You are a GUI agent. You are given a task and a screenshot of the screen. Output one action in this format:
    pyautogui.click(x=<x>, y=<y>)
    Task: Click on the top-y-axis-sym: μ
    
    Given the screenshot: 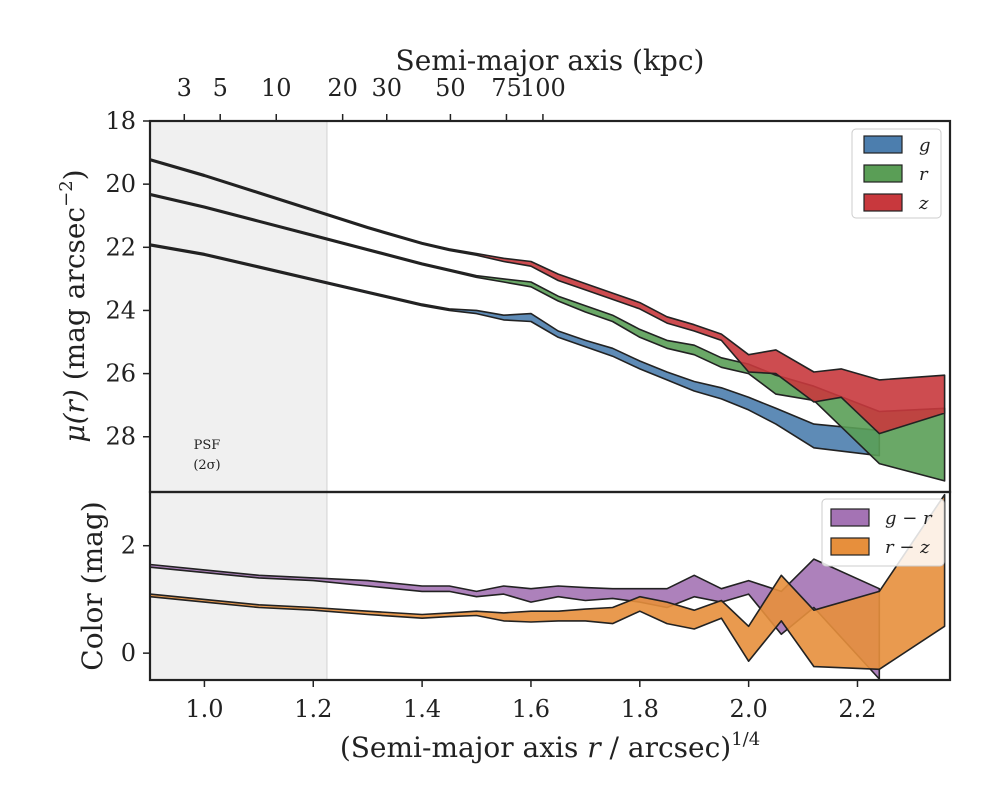 What is the action you would take?
    pyautogui.click(x=74, y=433)
    